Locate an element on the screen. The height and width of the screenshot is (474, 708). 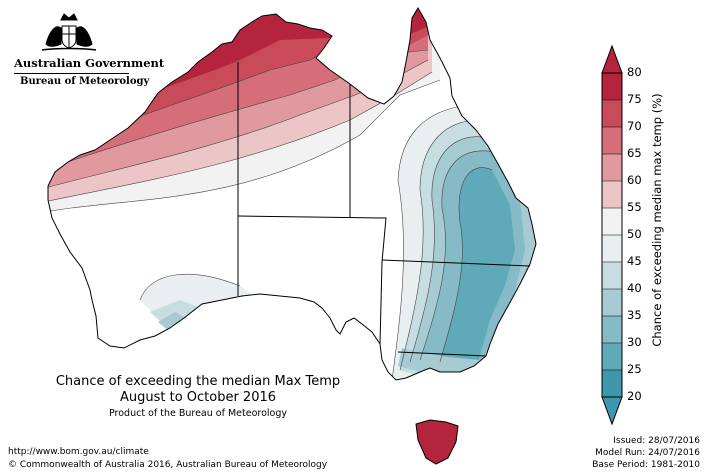
climate-url-link: http://www.bom.gov.au/climate is located at coordinates (78, 452).